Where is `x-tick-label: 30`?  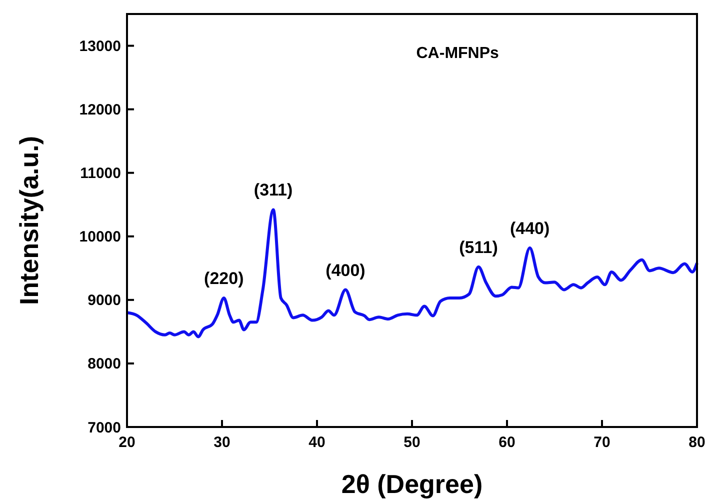
x-tick-label: 30 is located at coordinates (222, 442).